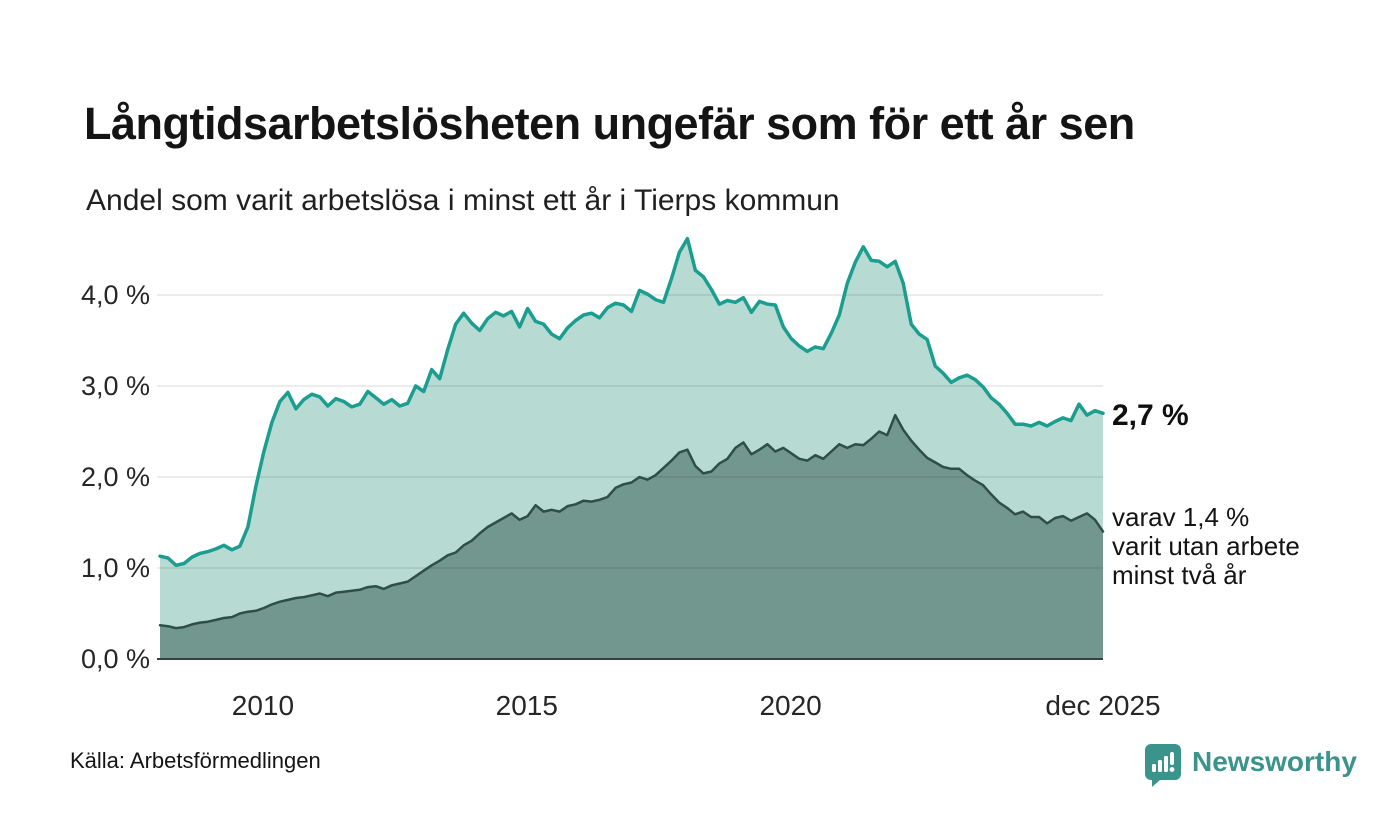  I want to click on x-tick-label: dec 2025, so click(1102, 705).